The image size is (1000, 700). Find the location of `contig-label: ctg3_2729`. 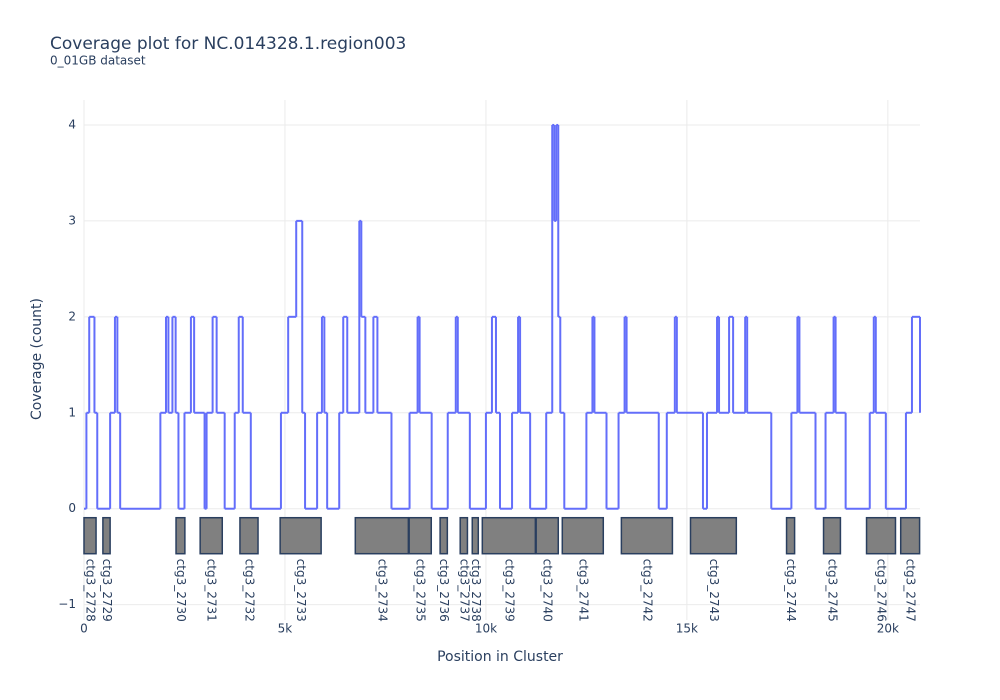

contig-label: ctg3_2729 is located at coordinates (107, 590).